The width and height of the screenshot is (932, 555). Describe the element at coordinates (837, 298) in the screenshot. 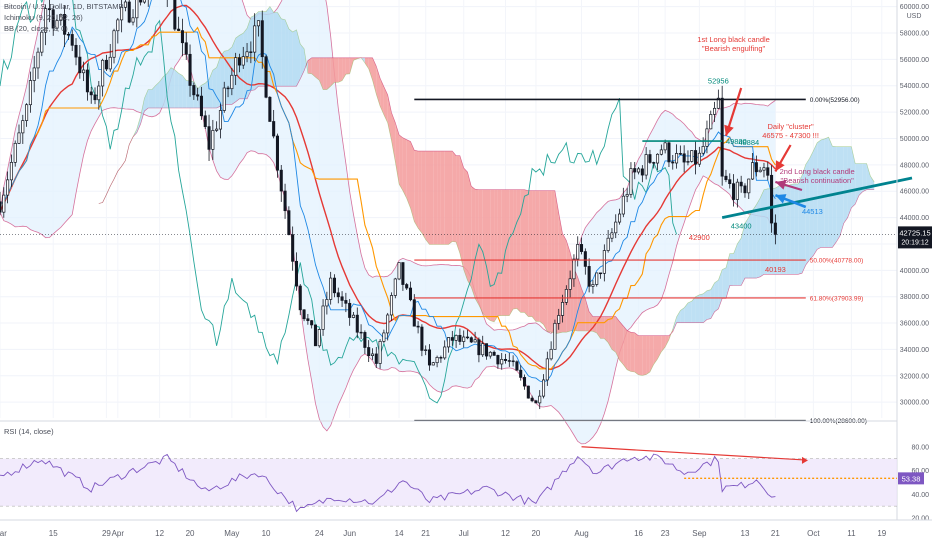

I see `fib-level-label: 61.80%(37903.99)` at that location.